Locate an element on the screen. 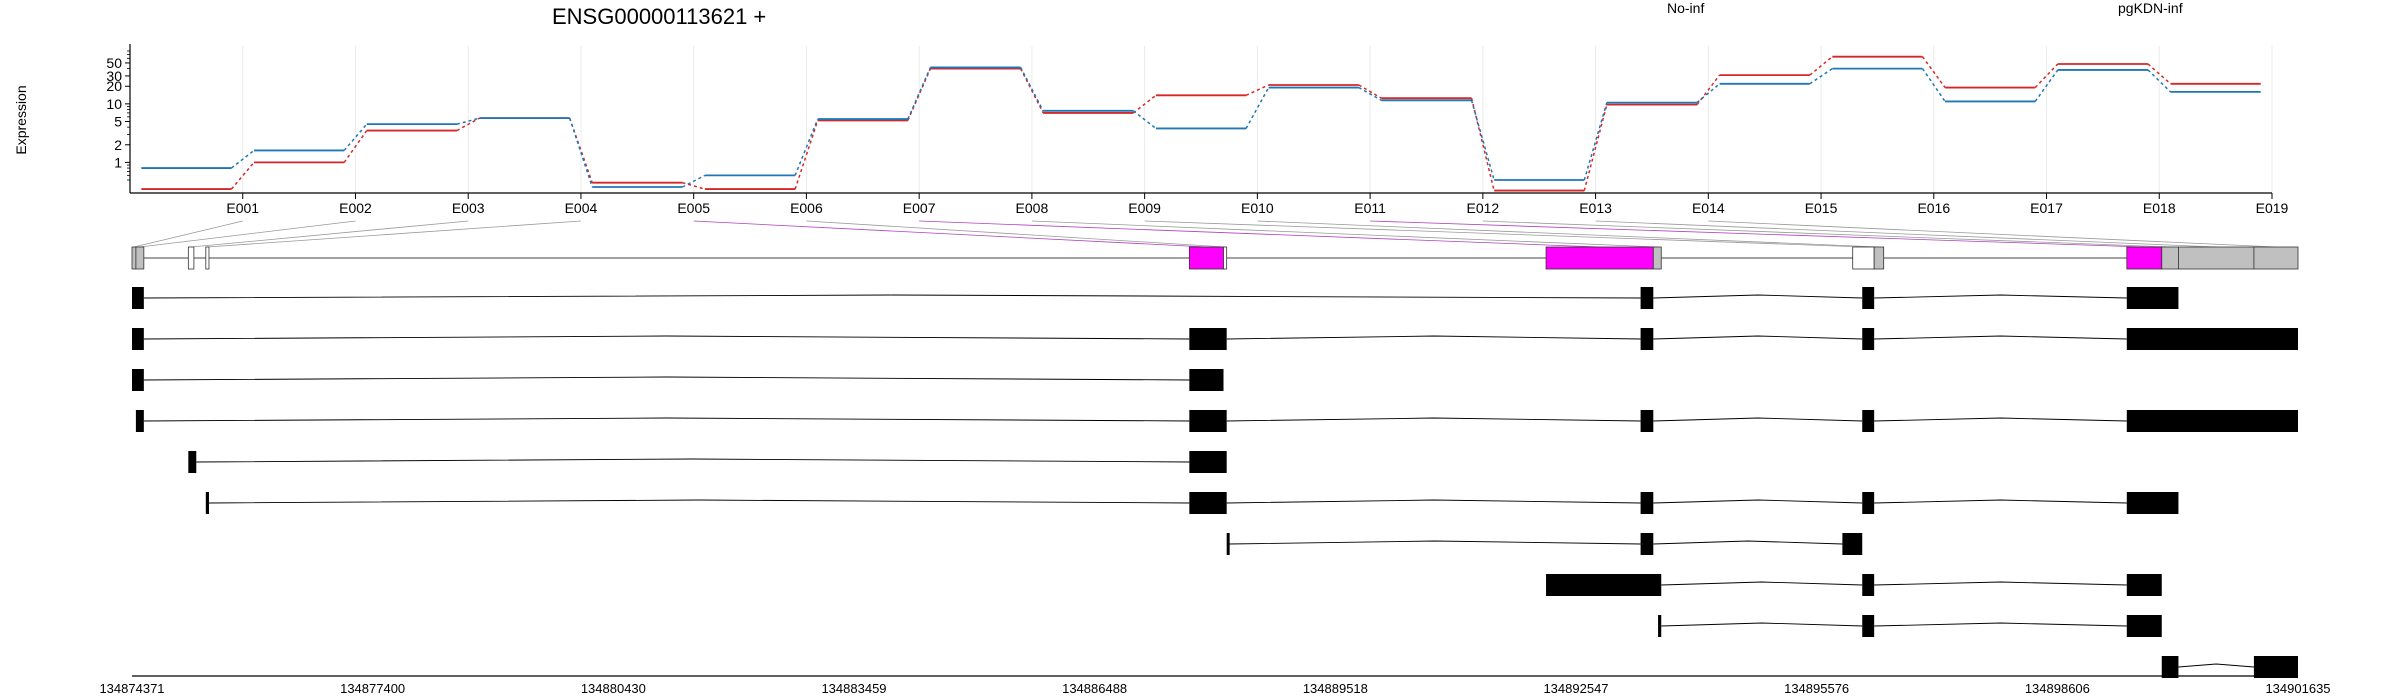 Image resolution: width=2400 pixels, height=700 pixels. chart-title: ENSG00000113621 + is located at coordinates (659, 16).